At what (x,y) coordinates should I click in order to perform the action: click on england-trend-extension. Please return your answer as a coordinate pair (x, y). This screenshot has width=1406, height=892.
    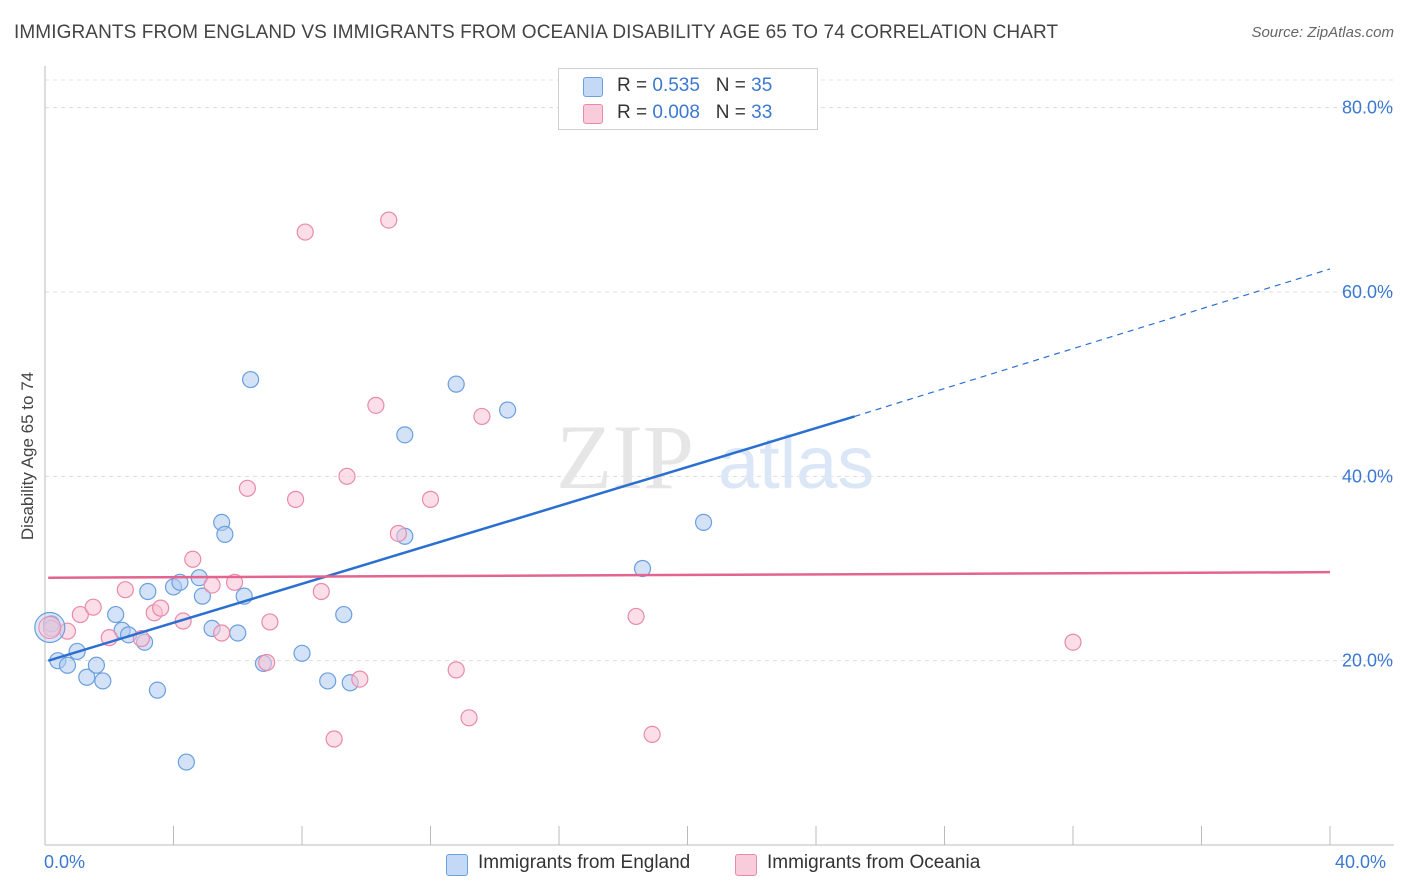
    Looking at the image, I should click on (1092, 342).